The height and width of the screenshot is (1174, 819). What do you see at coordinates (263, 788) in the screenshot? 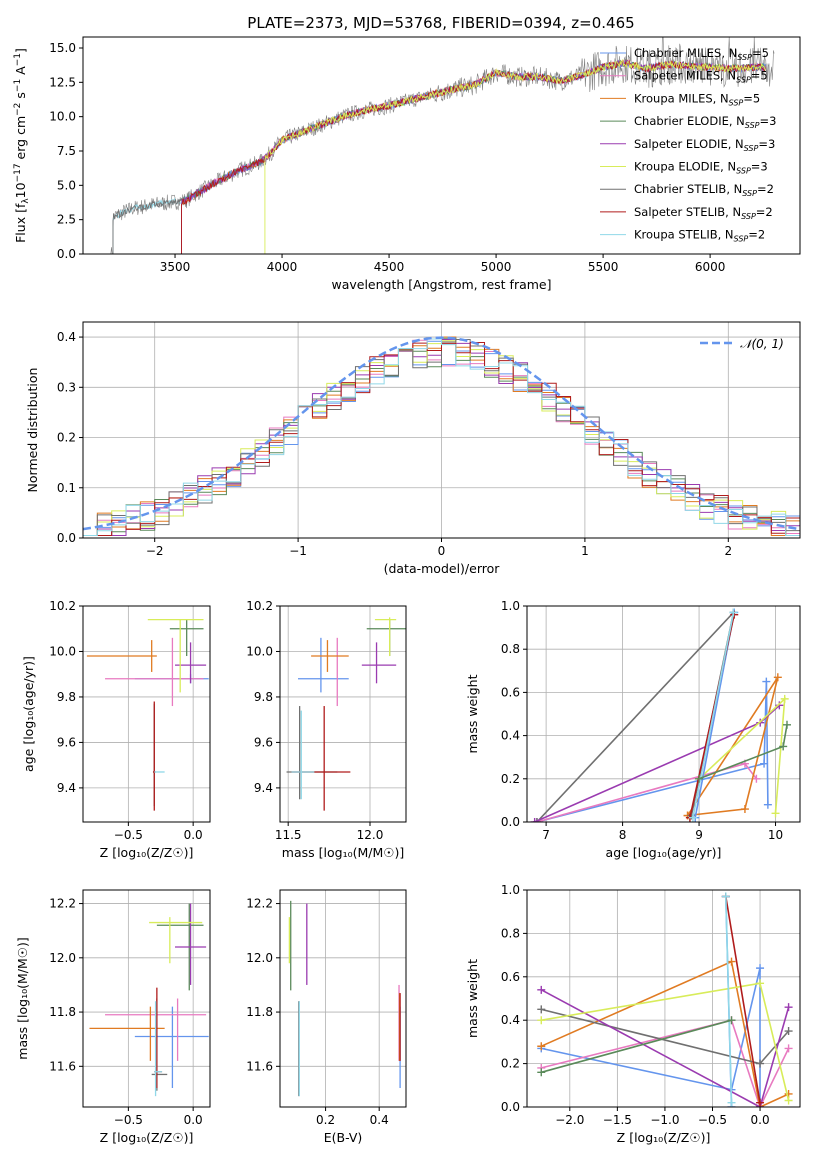
I see `y-tick-label: 9.4` at bounding box center [263, 788].